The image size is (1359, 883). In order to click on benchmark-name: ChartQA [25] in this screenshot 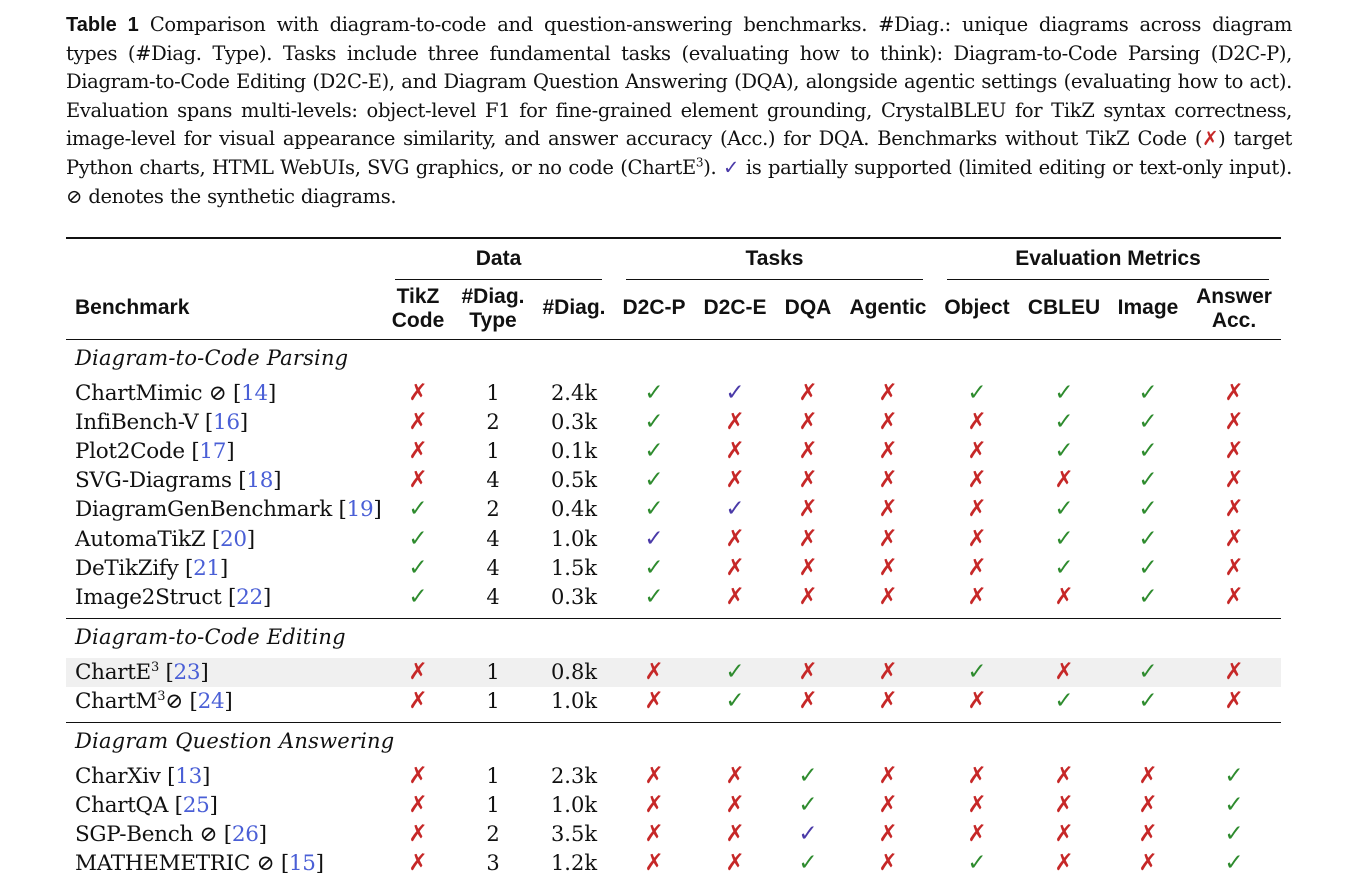, I will do `click(146, 805)`.